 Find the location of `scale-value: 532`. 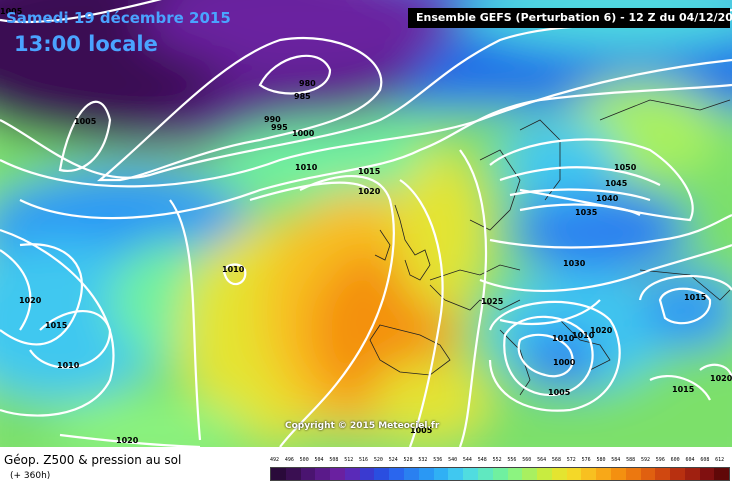

scale-value: 532 is located at coordinates (423, 460).